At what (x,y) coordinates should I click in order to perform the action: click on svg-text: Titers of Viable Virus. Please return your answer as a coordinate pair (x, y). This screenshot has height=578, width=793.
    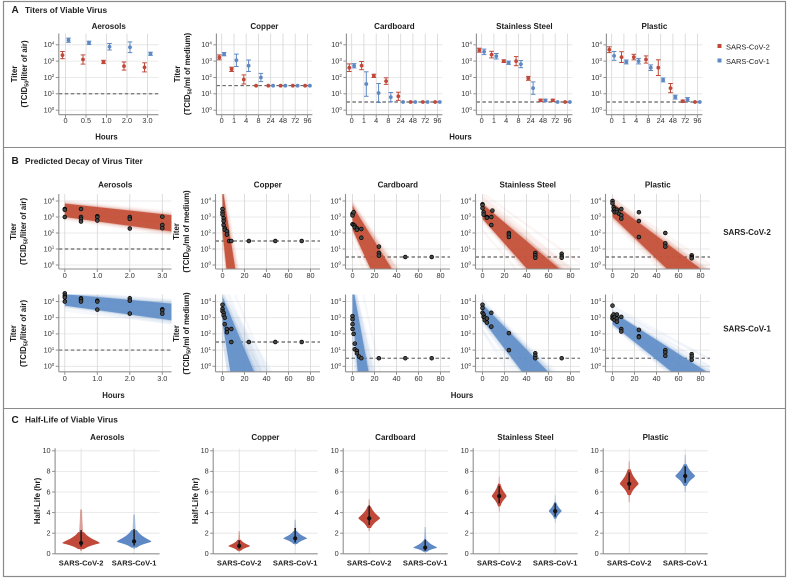
    Looking at the image, I should click on (66, 10).